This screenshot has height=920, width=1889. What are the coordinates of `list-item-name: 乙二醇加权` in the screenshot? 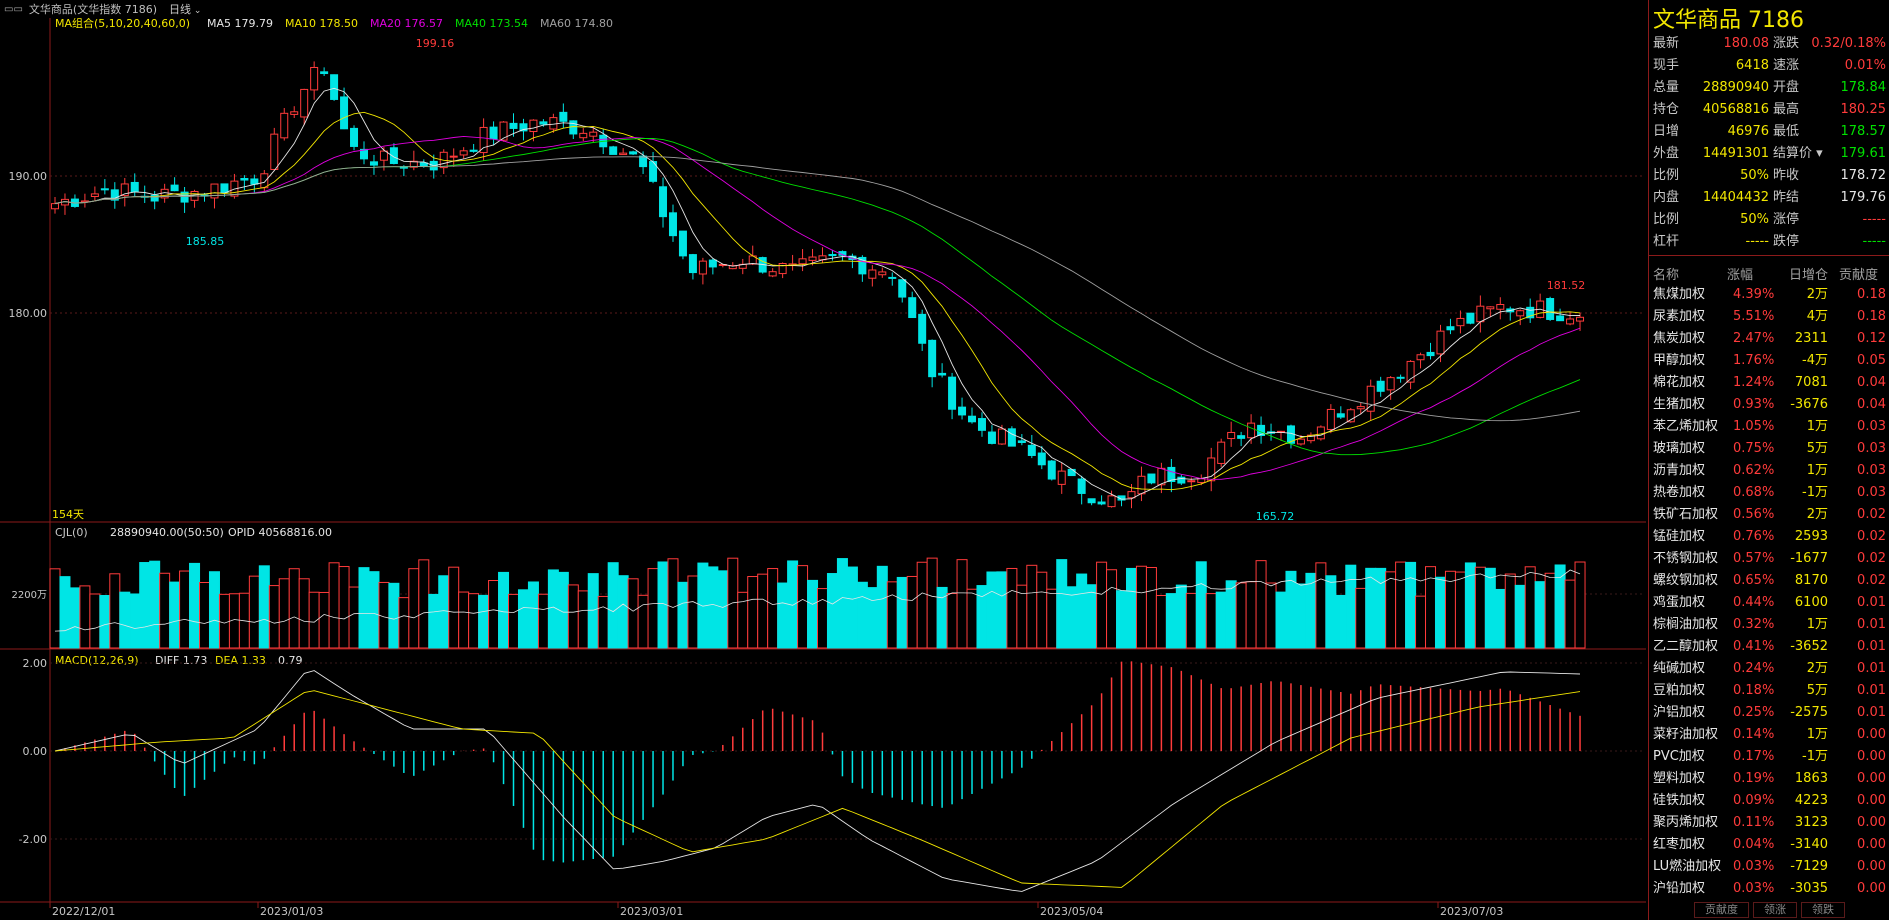 It's located at (1686, 646).